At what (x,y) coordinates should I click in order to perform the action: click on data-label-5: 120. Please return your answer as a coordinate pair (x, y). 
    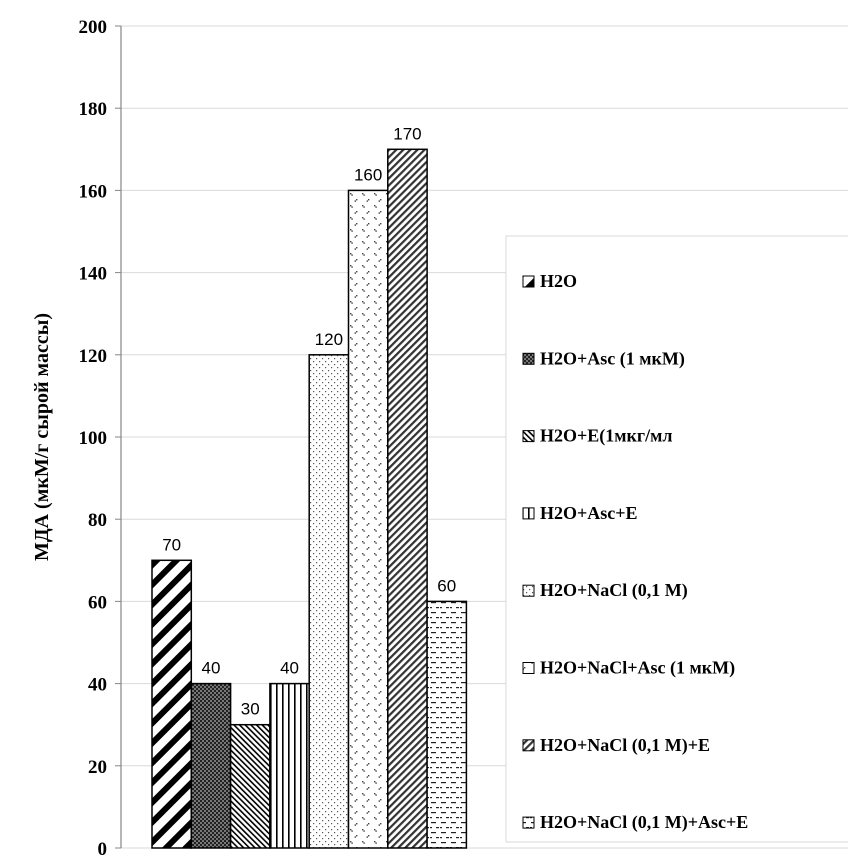
    Looking at the image, I should click on (329, 339).